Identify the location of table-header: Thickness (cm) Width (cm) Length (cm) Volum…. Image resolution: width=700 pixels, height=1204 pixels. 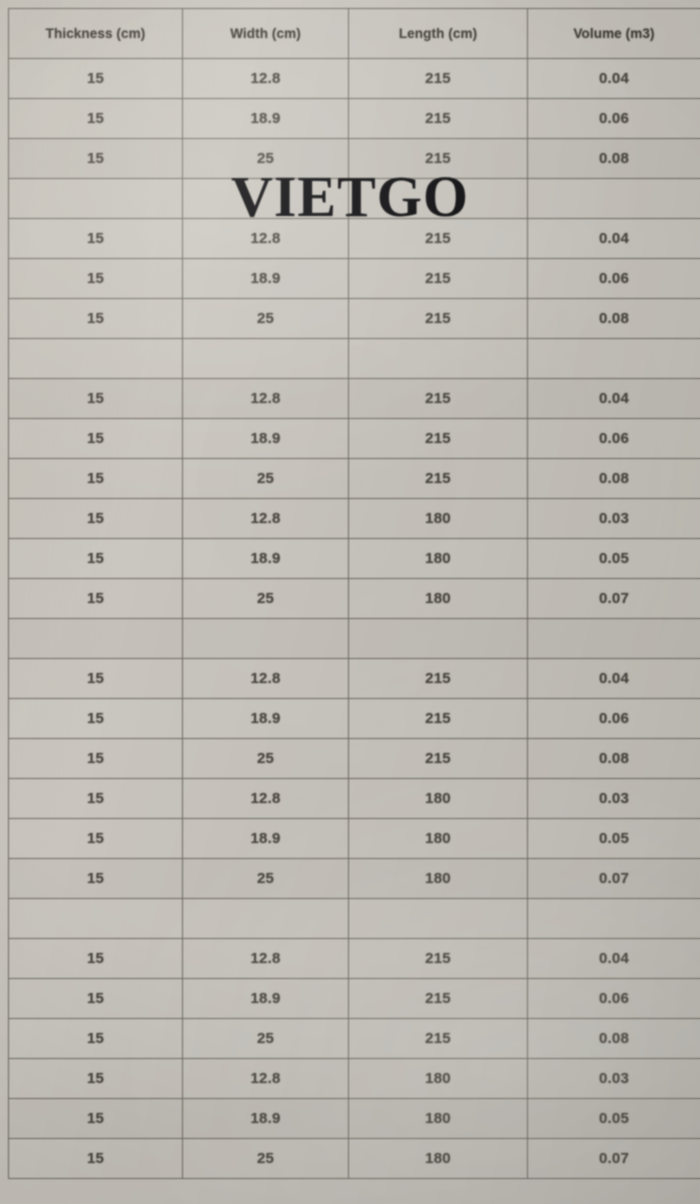
(354, 33).